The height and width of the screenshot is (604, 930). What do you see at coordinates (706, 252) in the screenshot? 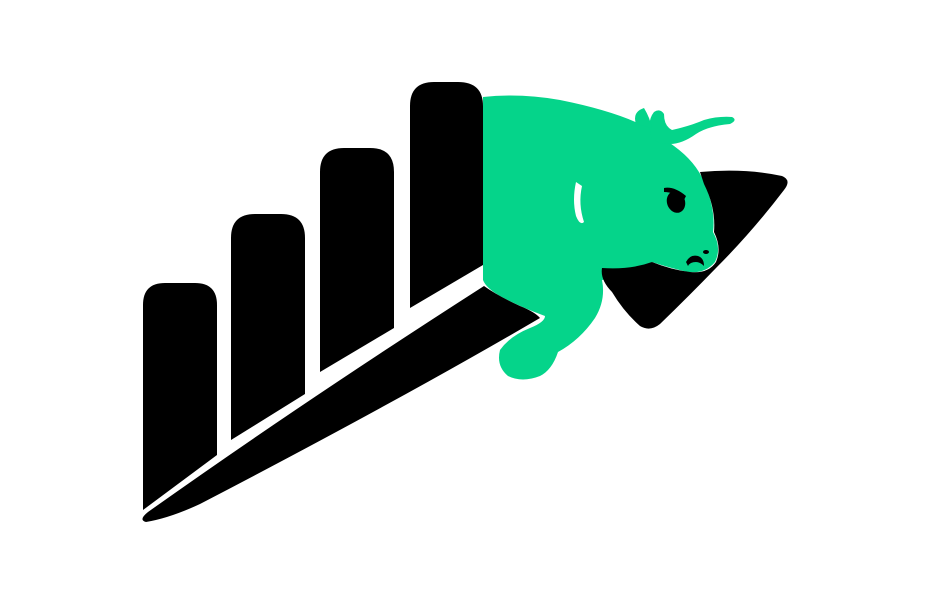
I see `bull-nostril` at bounding box center [706, 252].